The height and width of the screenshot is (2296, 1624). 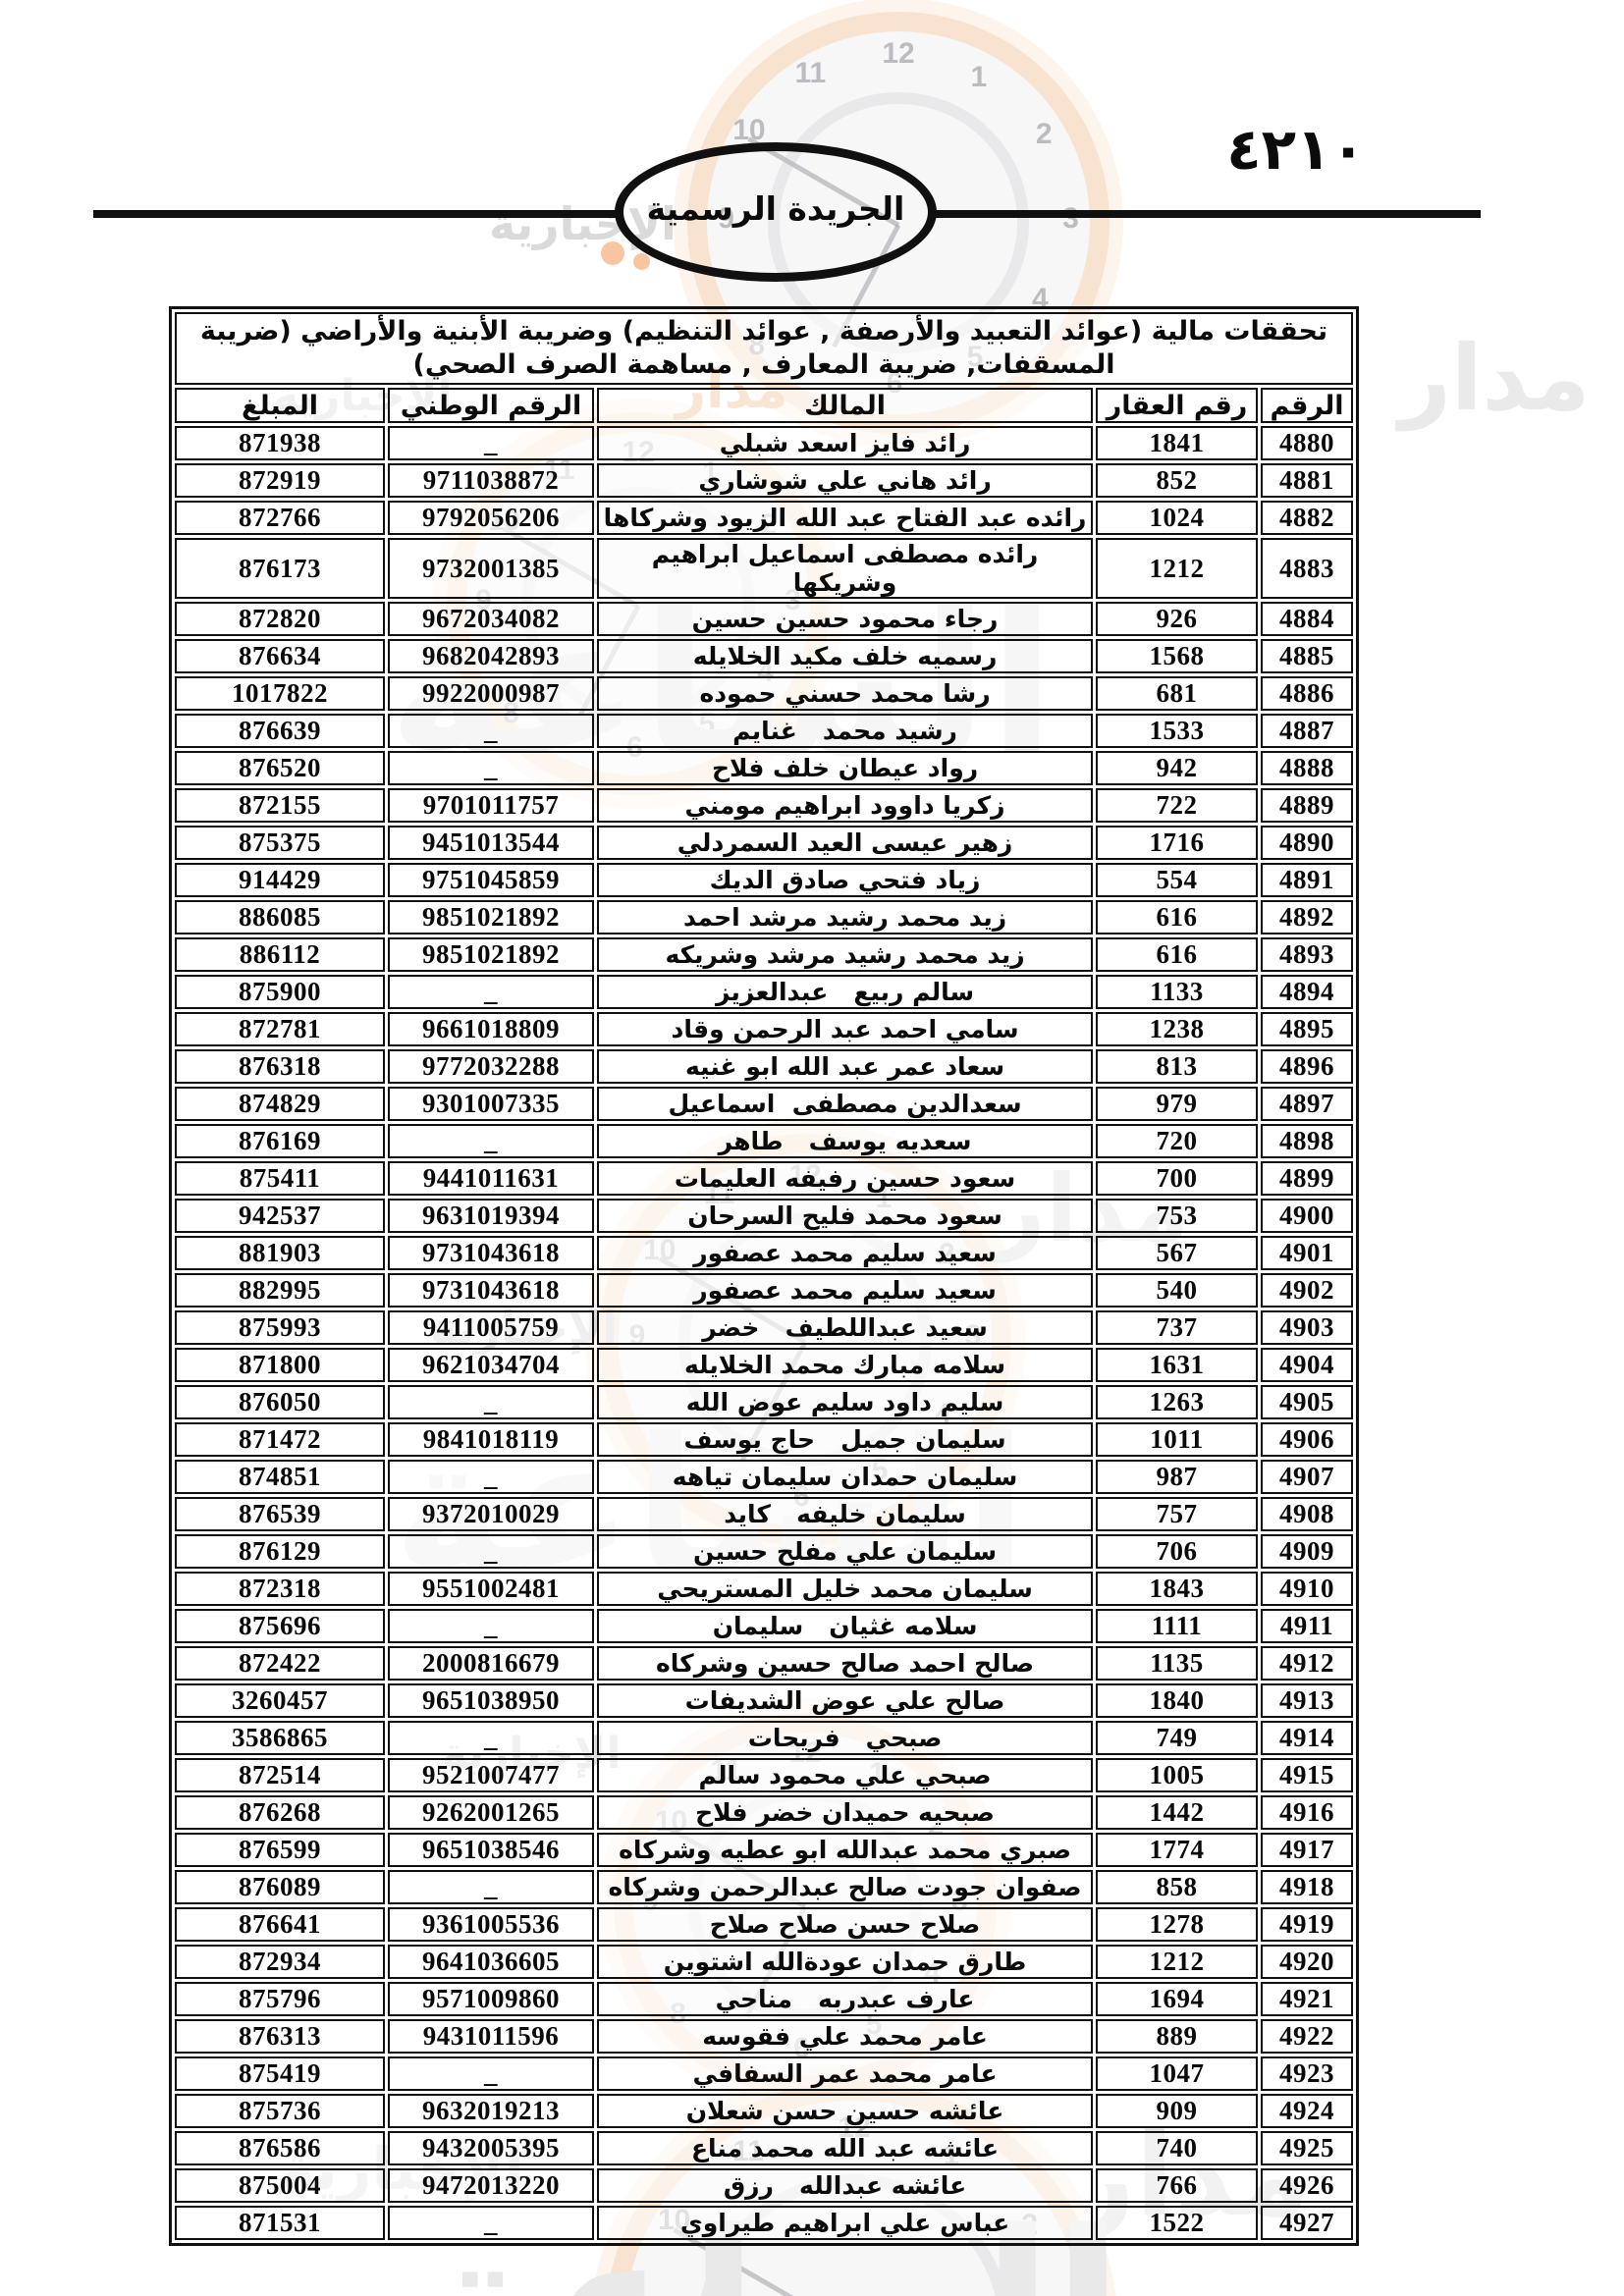 I want to click on table-row: 4894 1133 سالم ربيع عبدالعزيز _ 875900, so click(x=764, y=992).